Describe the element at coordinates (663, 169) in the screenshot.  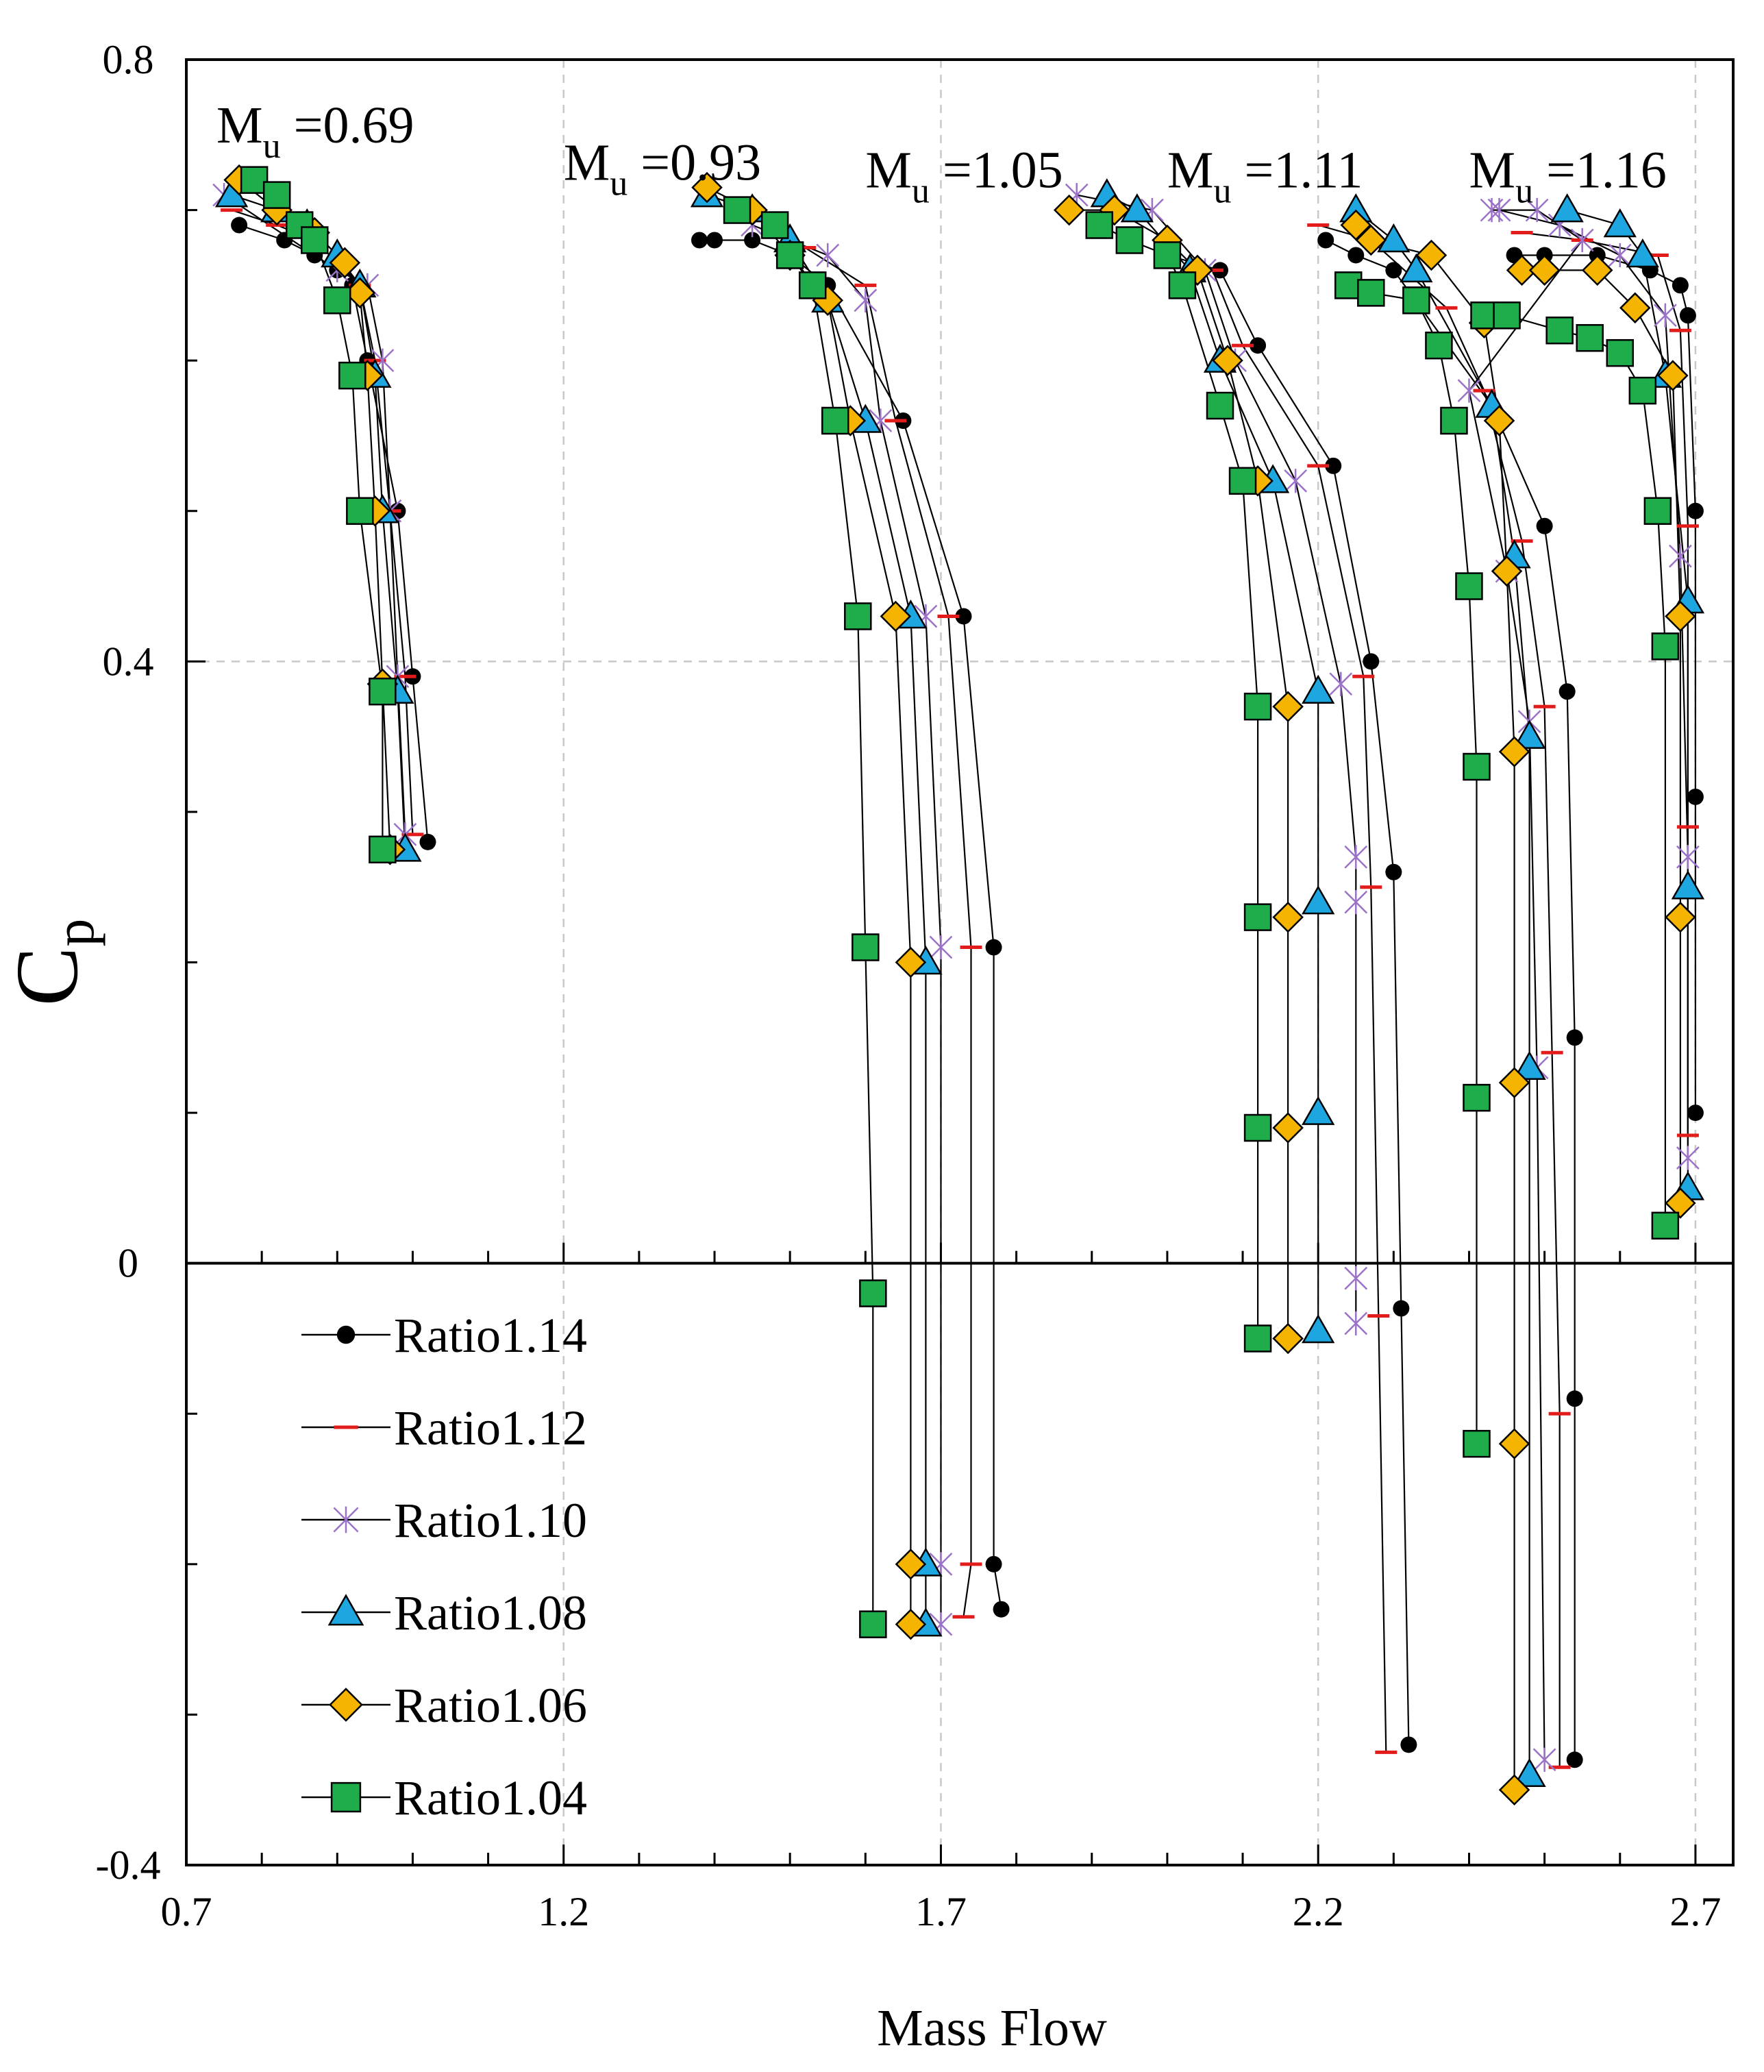
I see `speedline-label: Mu =0.93` at that location.